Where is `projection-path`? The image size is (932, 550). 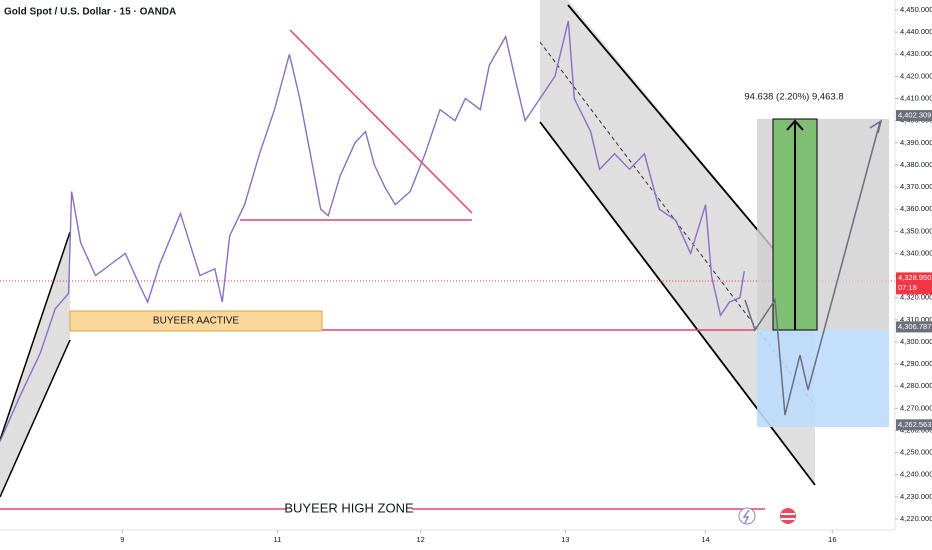 projection-path is located at coordinates (812, 268).